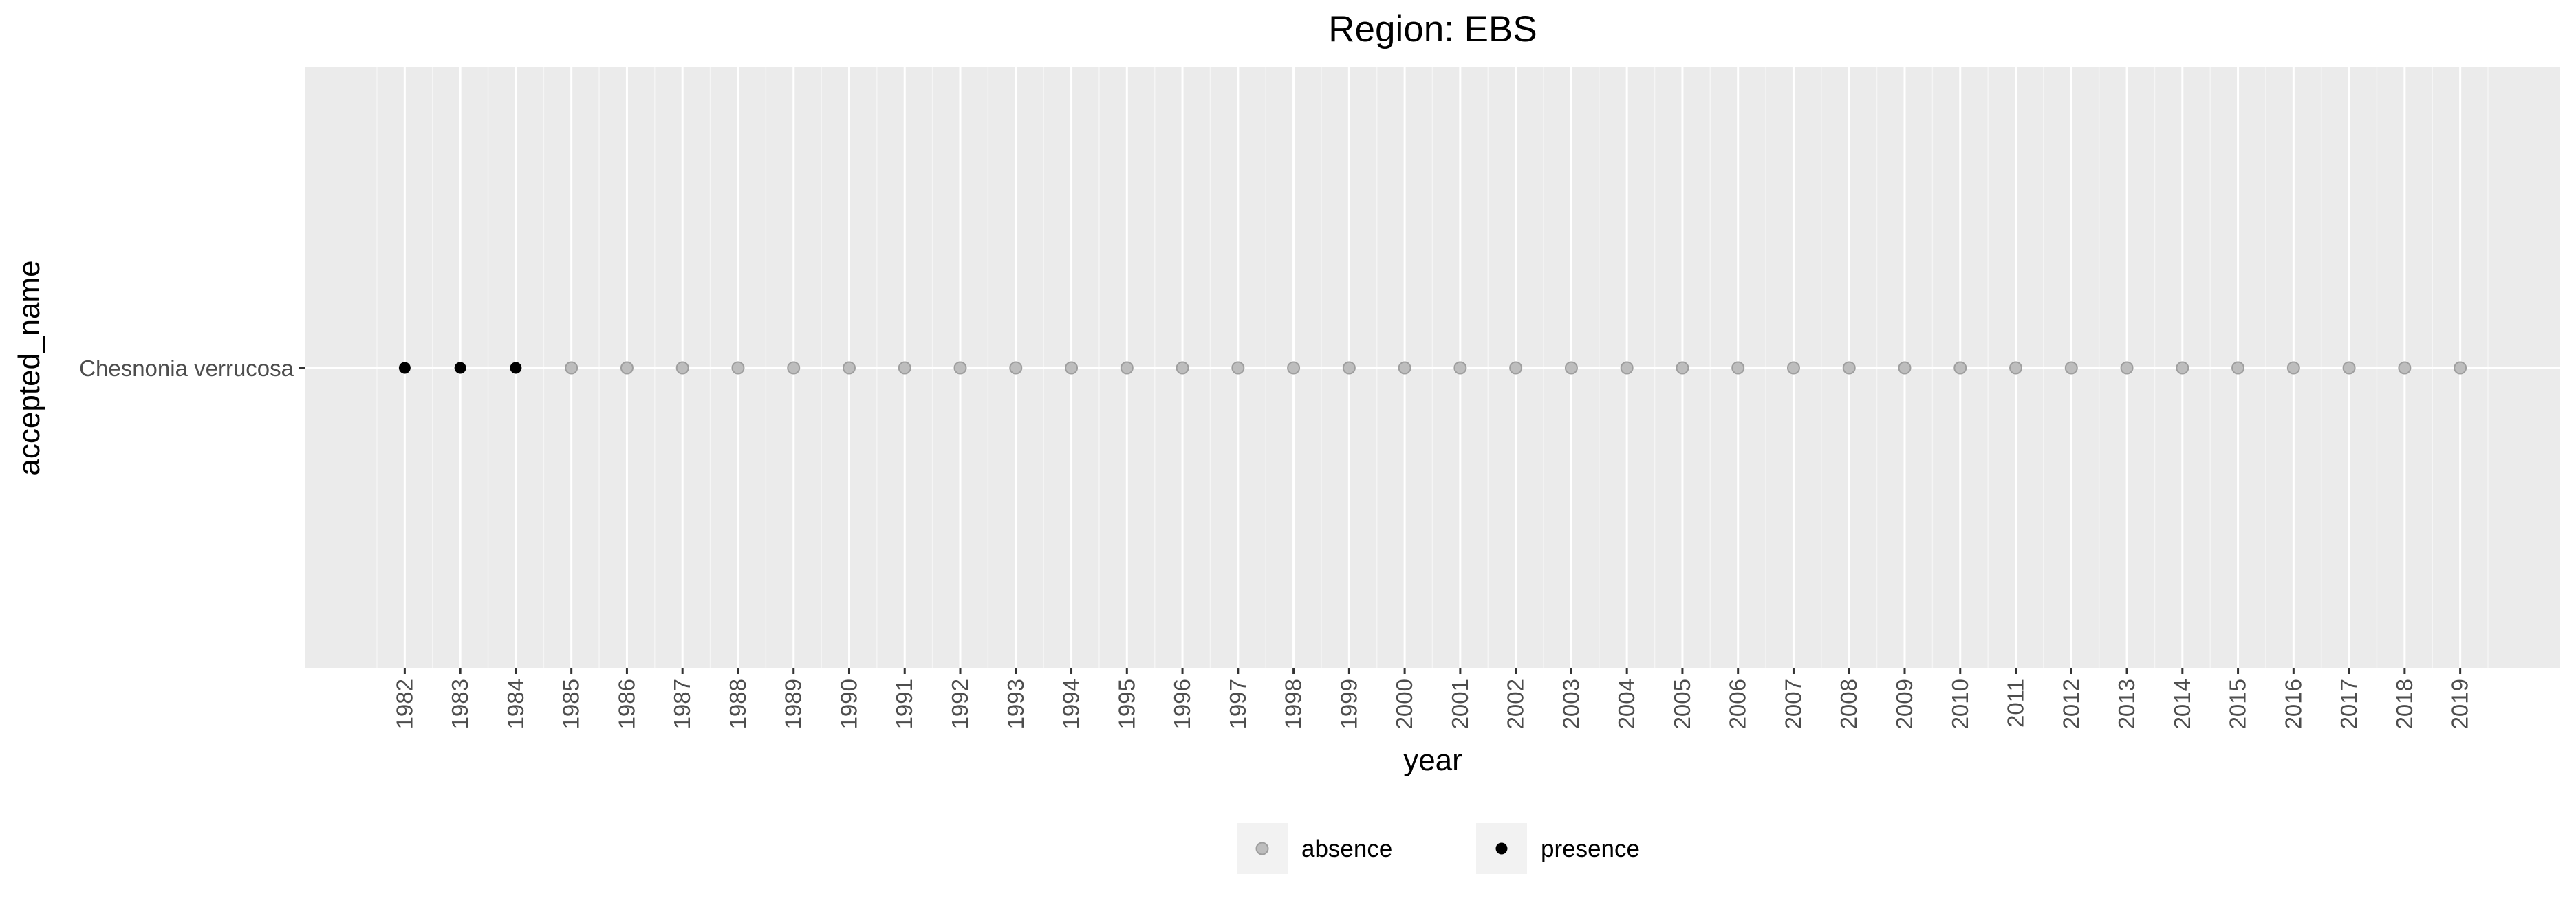  What do you see at coordinates (1238, 704) in the screenshot?
I see `x-tick-label: 1997` at bounding box center [1238, 704].